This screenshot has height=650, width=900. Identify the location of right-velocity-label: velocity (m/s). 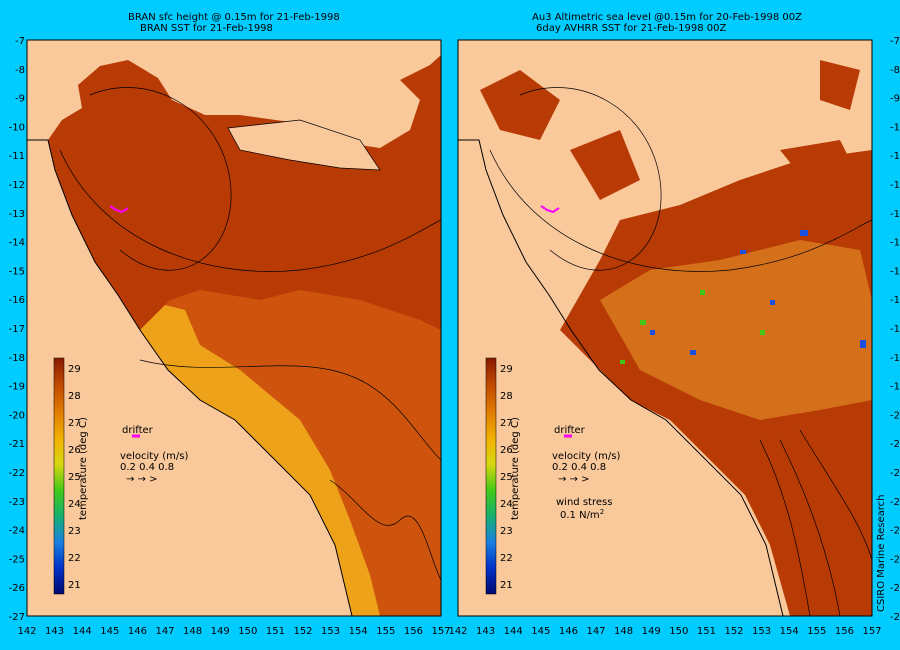
(586, 456).